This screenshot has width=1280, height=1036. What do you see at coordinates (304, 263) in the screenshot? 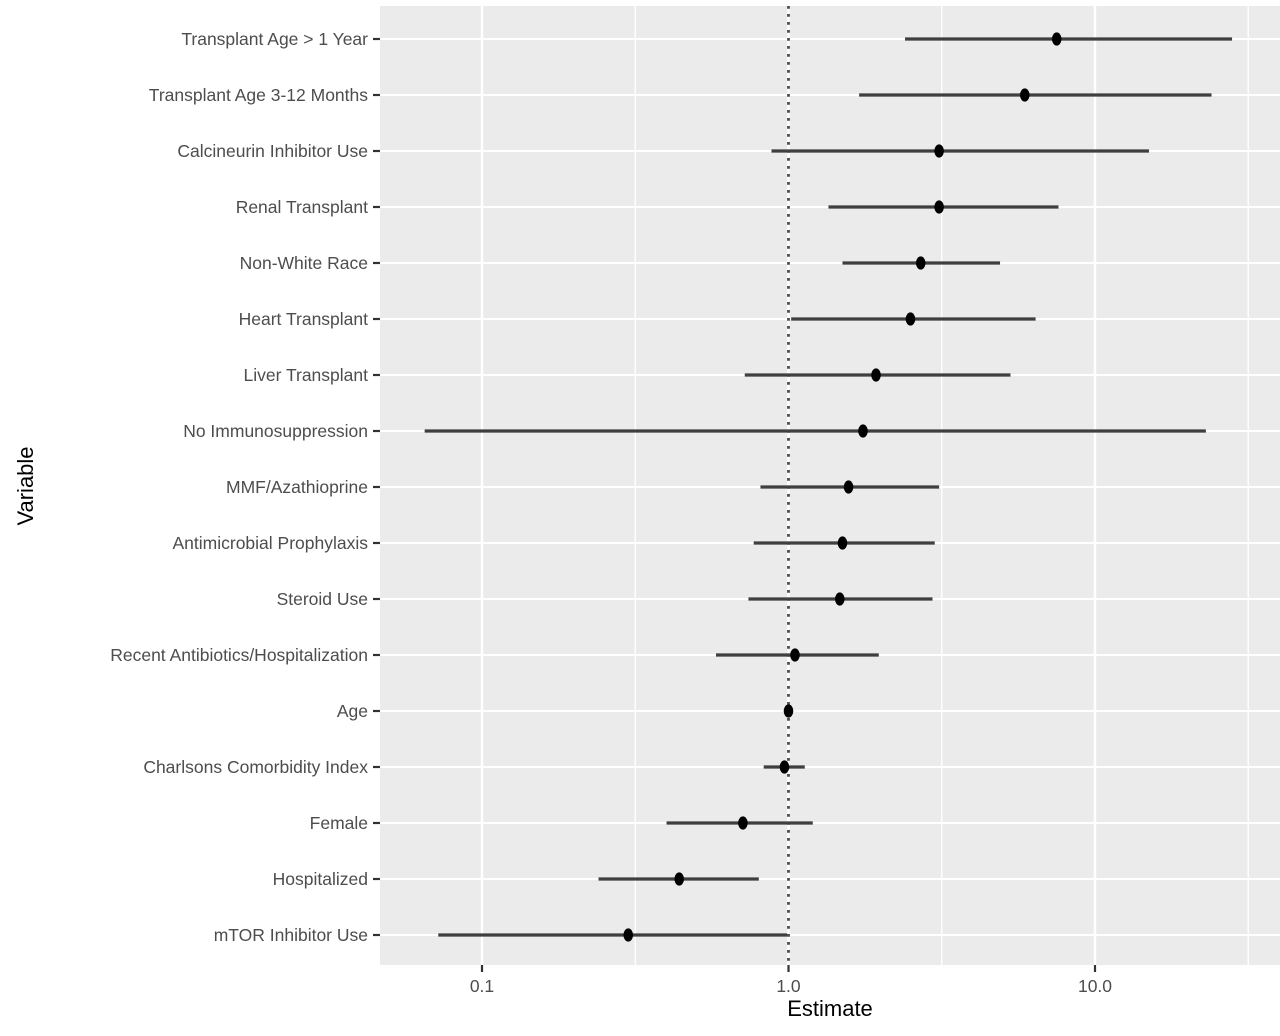
I see `category-label: Non-White Race` at bounding box center [304, 263].